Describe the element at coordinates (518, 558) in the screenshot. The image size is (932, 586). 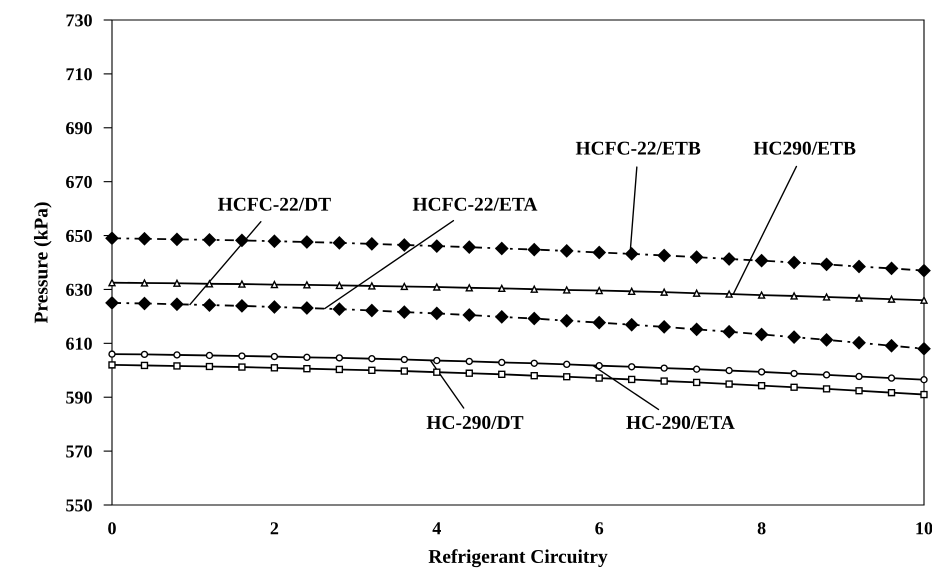
I see `x-axis-title: Refrigerant Circuitry` at that location.